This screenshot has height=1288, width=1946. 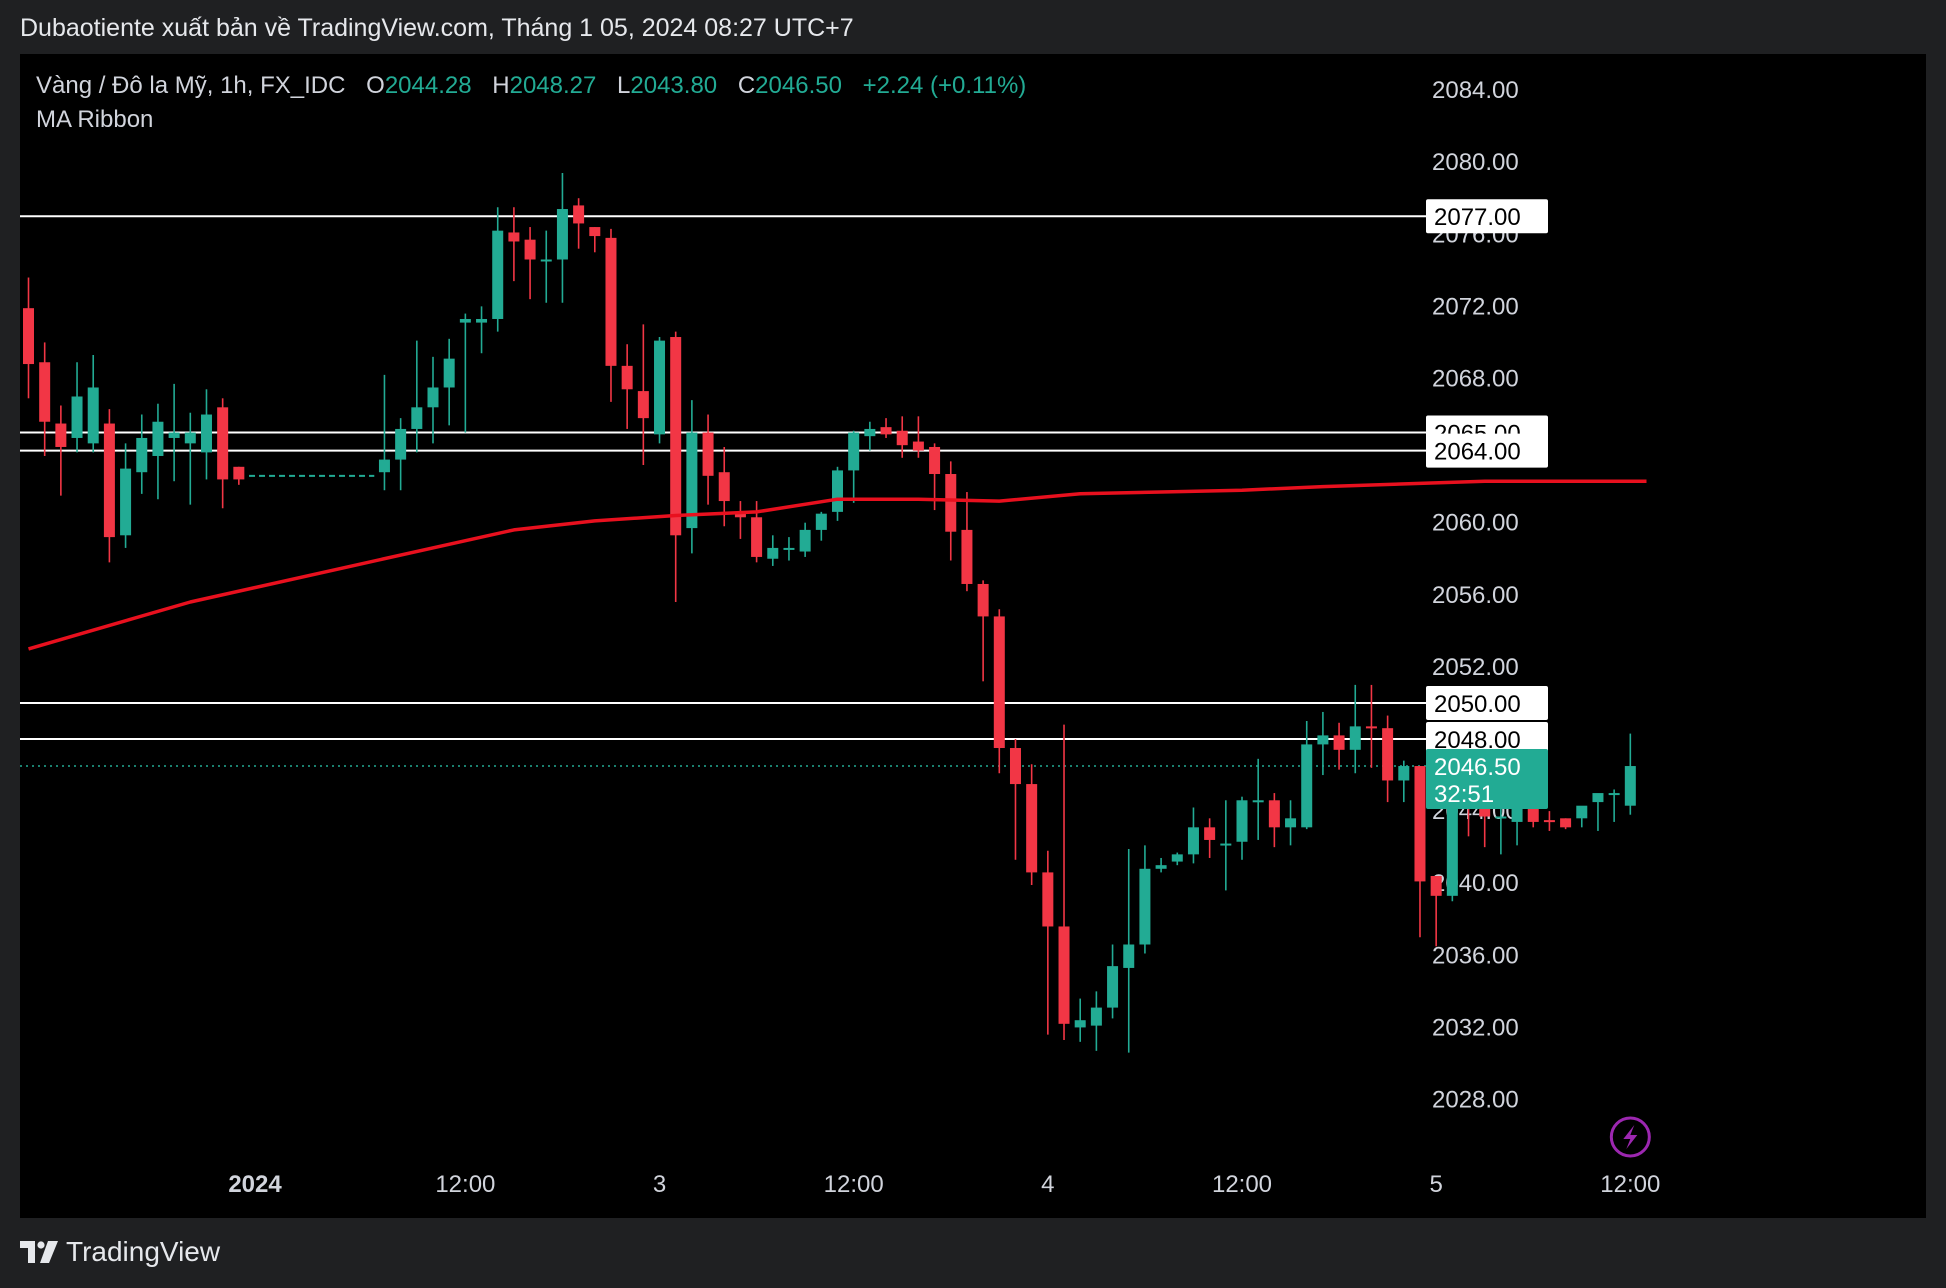 What do you see at coordinates (191, 85) in the screenshot?
I see `symbol-name: Vàng / Đô la Mỹ, 1h, FX_IDC` at bounding box center [191, 85].